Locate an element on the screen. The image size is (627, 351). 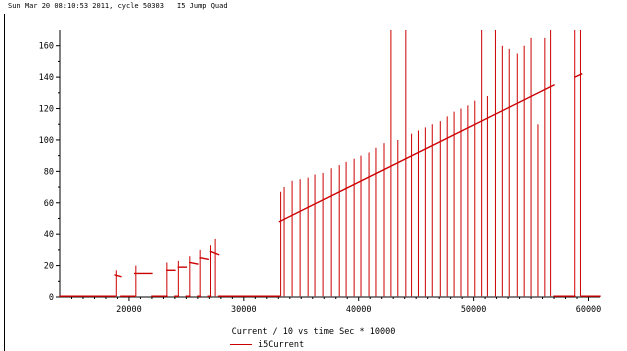
x-axis-label: Current / 10 vs time Sec * 10000 is located at coordinates (313, 332).